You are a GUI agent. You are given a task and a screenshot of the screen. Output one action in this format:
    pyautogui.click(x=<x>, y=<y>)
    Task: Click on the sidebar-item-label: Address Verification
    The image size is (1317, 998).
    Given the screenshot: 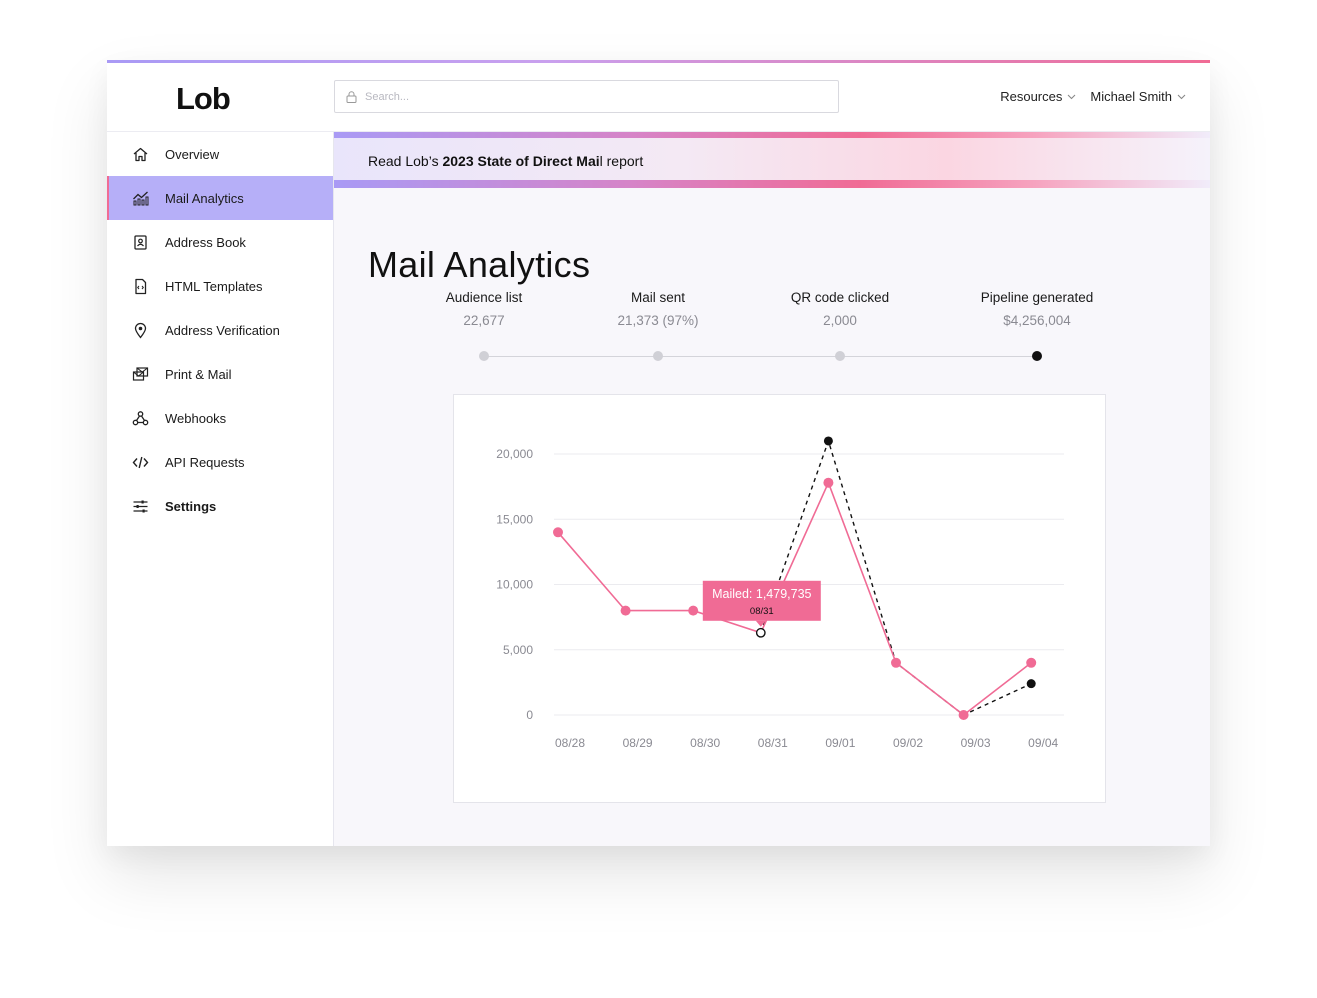 What is the action you would take?
    pyautogui.click(x=222, y=330)
    